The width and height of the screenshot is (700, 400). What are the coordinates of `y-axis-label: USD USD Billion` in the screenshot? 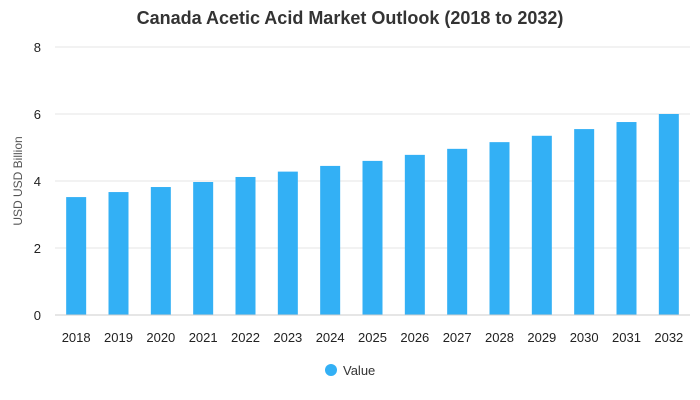 It's located at (18, 180).